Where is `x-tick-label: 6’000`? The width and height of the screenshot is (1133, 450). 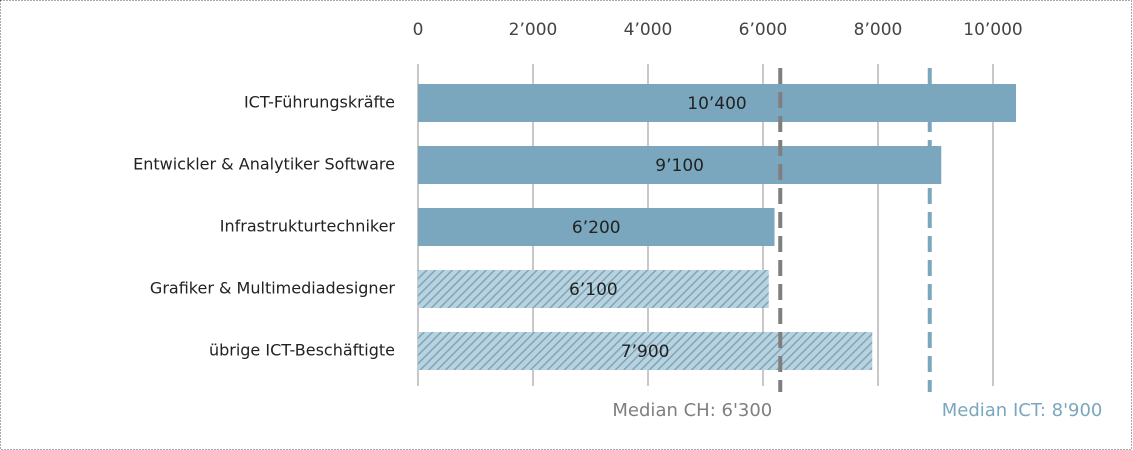
x-tick-label: 6’000 is located at coordinates (763, 30).